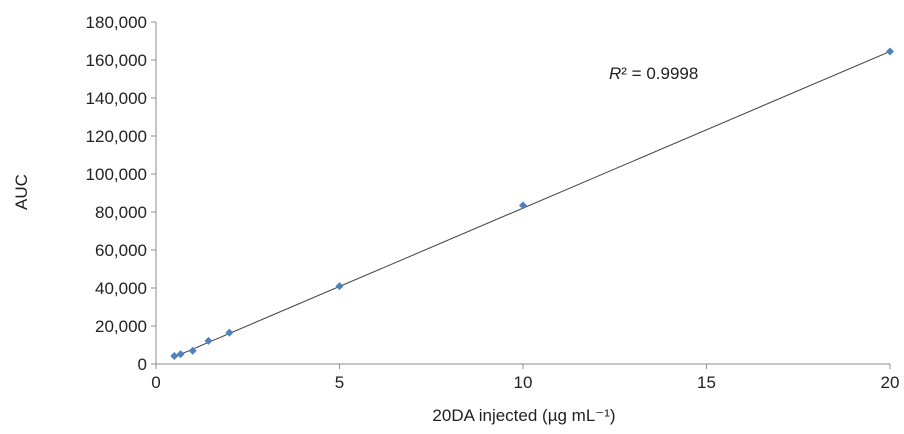 This screenshot has width=904, height=434. I want to click on y-tick-label: 60,000, so click(121, 250).